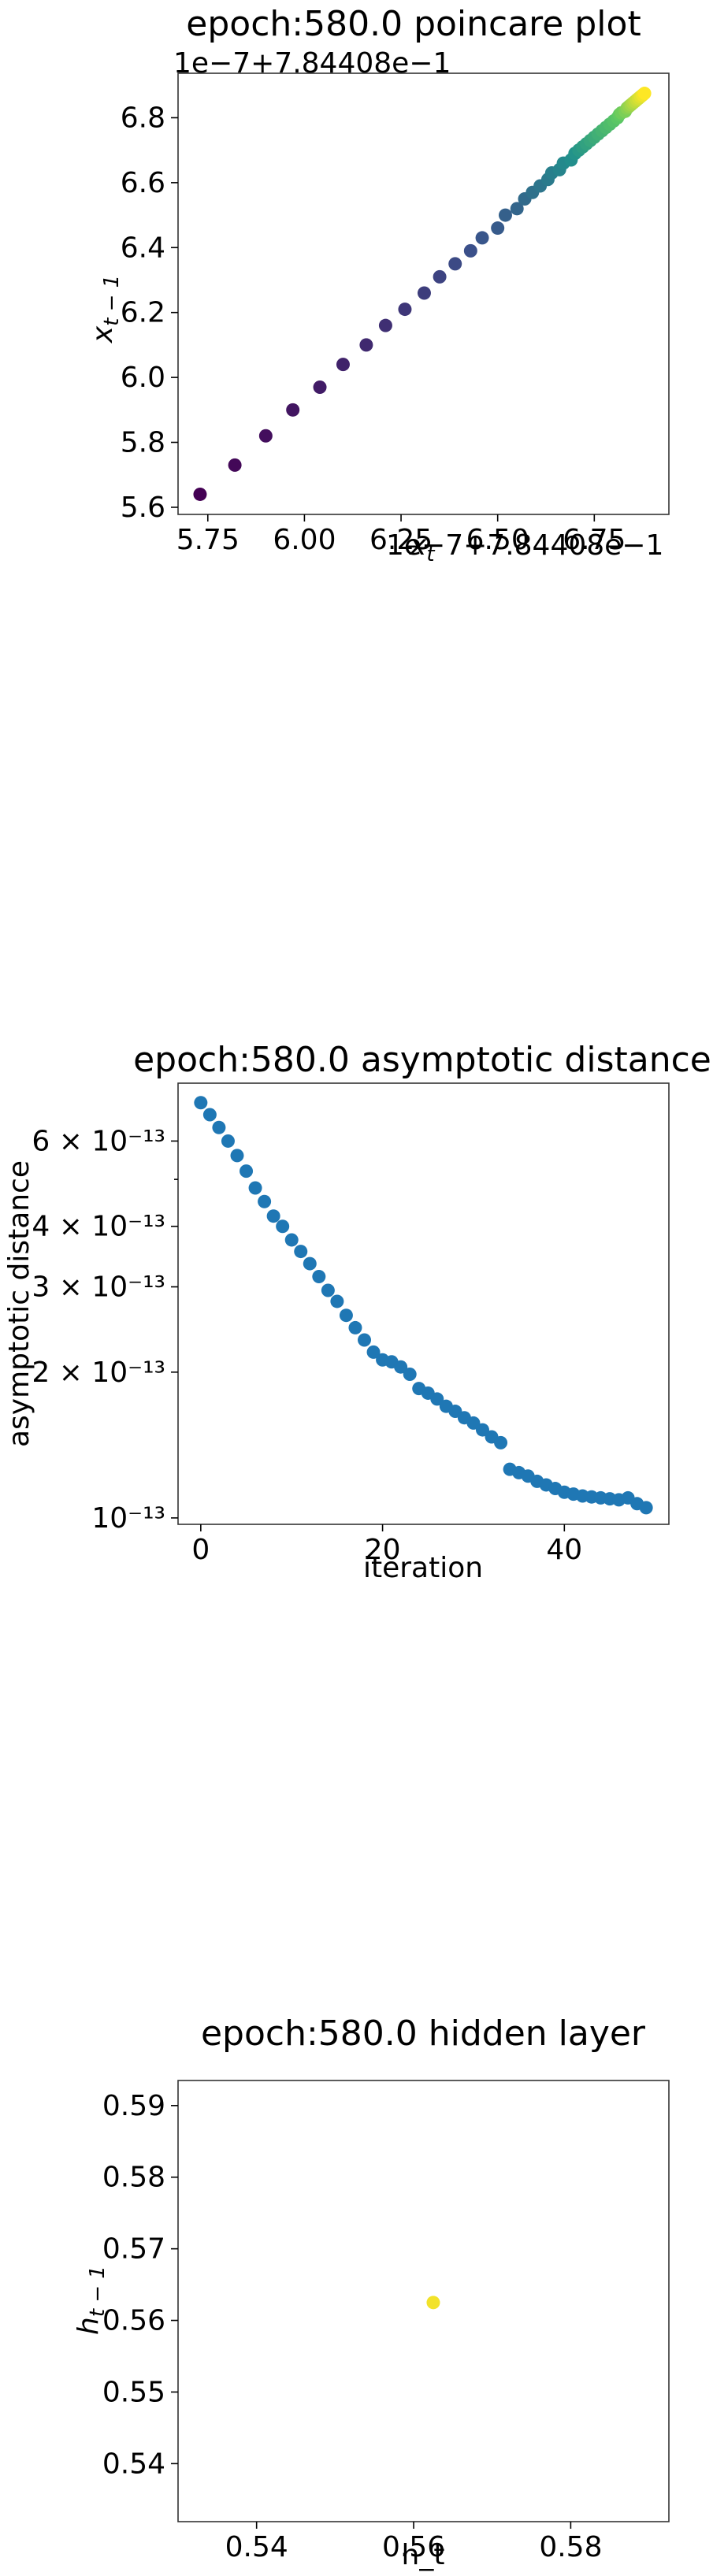 The image size is (713, 2576). What do you see at coordinates (594, 540) in the screenshot?
I see `poincare-x-tick-label: 6.75` at bounding box center [594, 540].